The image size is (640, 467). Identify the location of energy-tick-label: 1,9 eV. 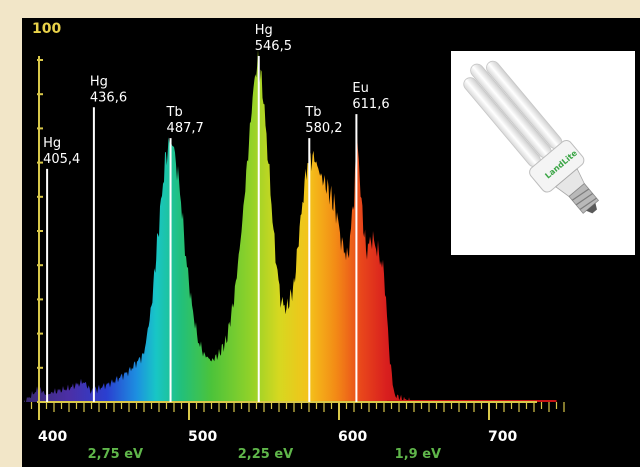
(418, 454).